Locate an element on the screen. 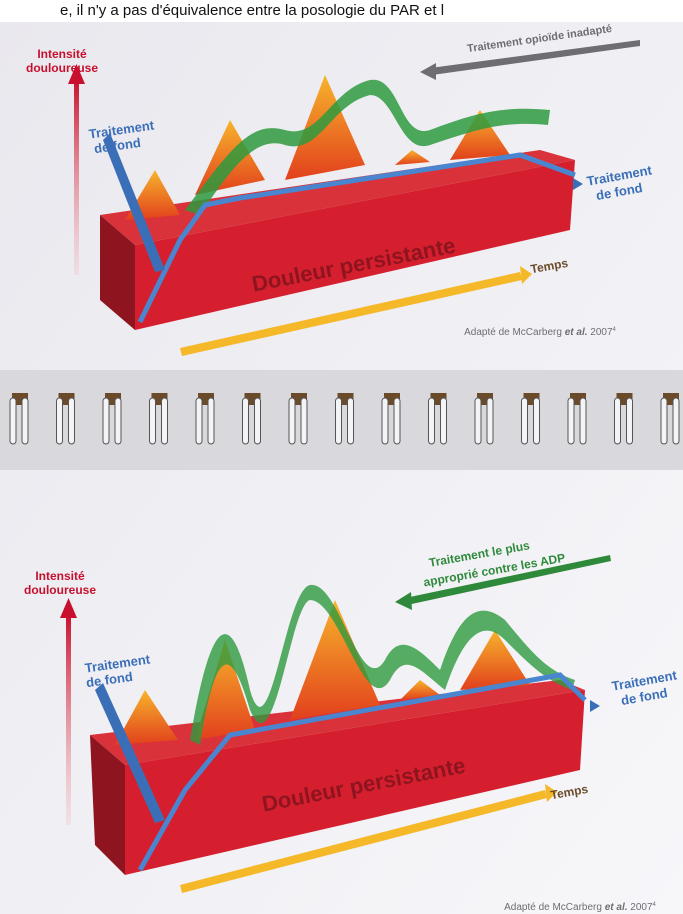 The width and height of the screenshot is (683, 914). caption-strip is located at coordinates (341, 11).